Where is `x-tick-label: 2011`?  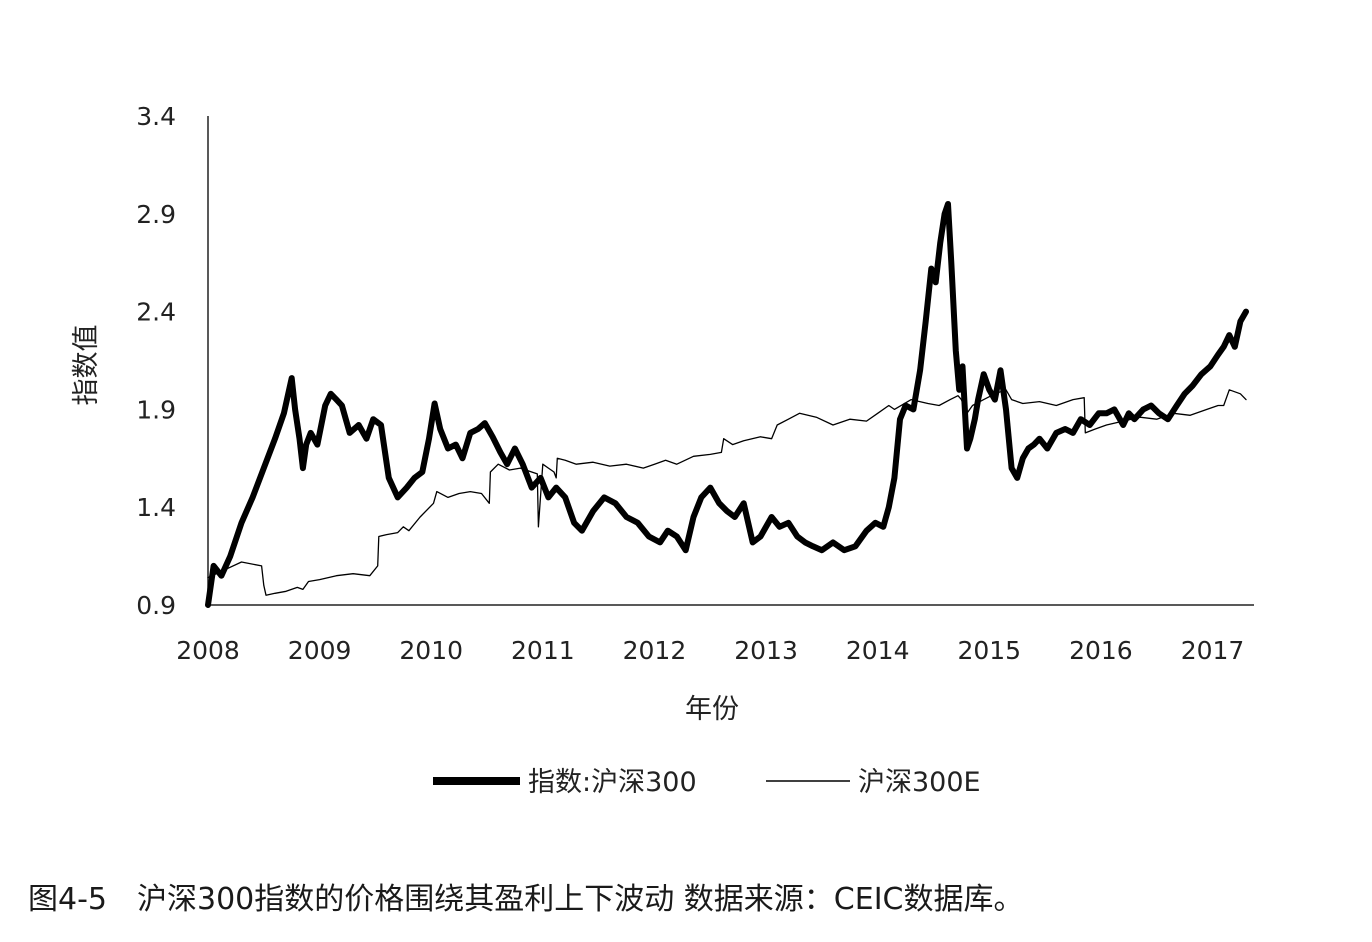
x-tick-label: 2011 is located at coordinates (543, 650).